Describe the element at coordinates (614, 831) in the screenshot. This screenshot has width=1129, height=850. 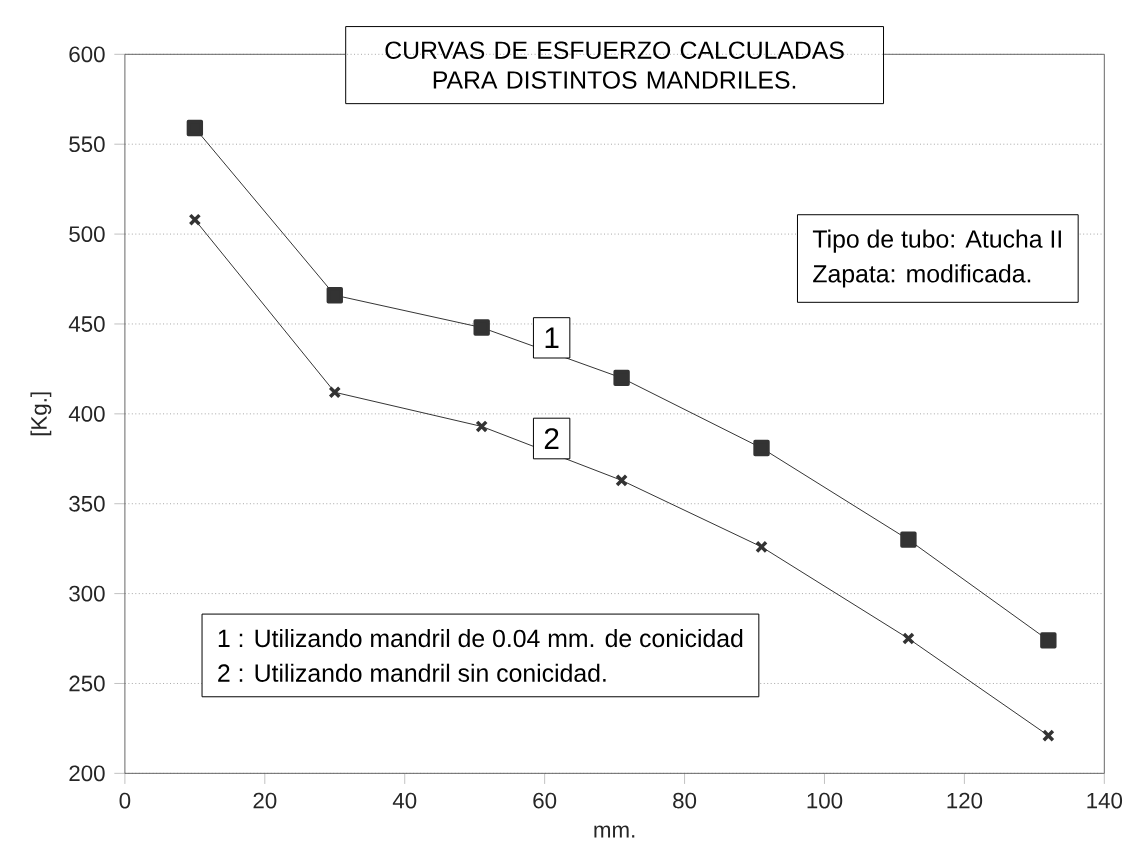
I see `x-axis-title: mm.` at that location.